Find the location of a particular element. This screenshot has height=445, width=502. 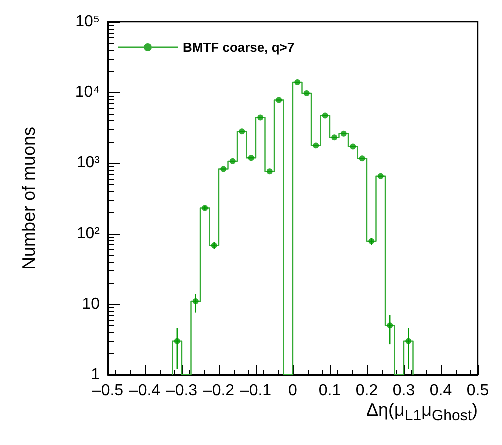

x-tick-label: 0 is located at coordinates (293, 391).